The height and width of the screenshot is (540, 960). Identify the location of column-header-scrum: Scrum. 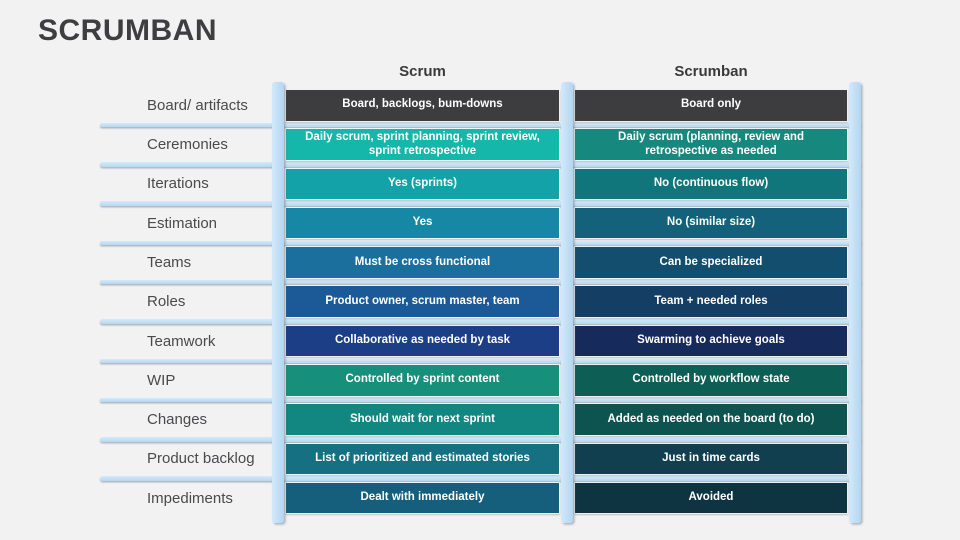
(422, 71).